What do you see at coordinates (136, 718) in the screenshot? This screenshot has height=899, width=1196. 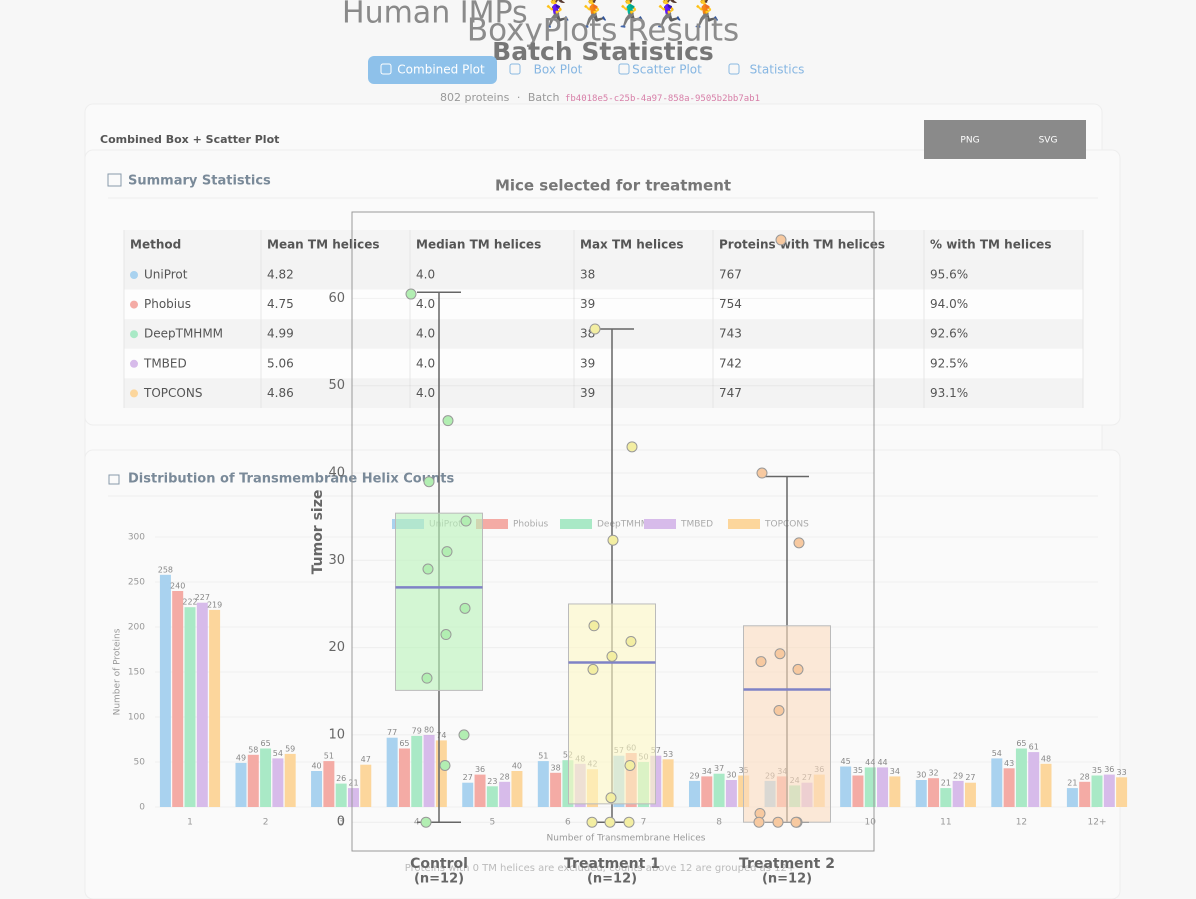 I see `y-tick-label: 100` at bounding box center [136, 718].